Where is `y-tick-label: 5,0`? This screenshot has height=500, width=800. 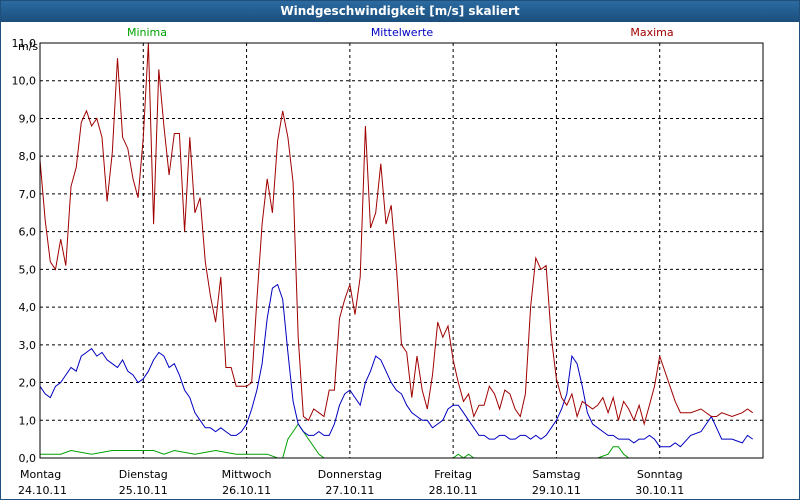 y-tick-label: 5,0 is located at coordinates (28, 269).